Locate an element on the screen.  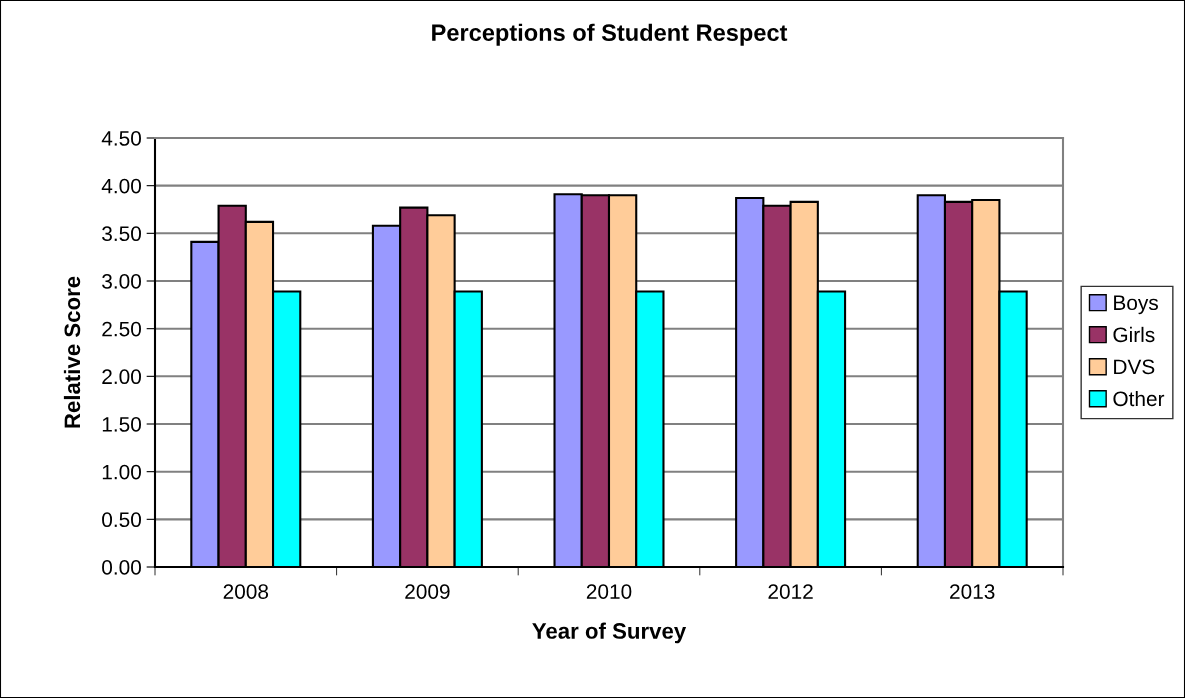
legend-label: Girls is located at coordinates (1134, 334).